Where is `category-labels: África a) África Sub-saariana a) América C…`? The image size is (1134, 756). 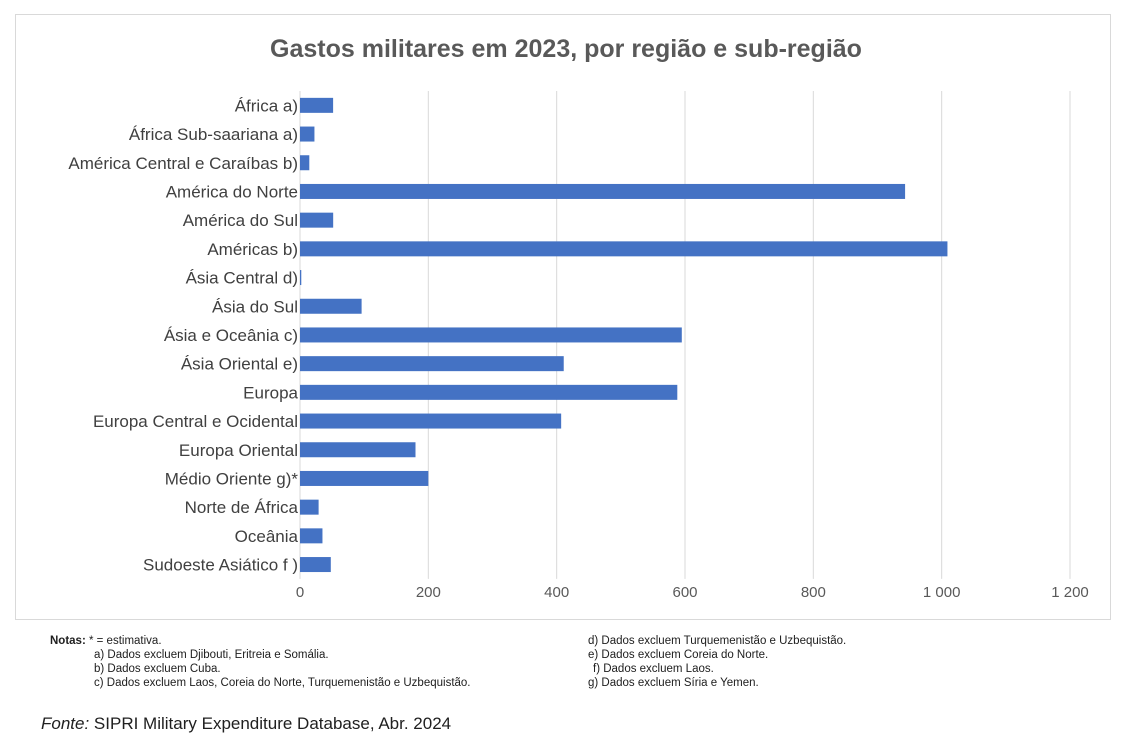 category-labels: África a) África Sub-saariana a) América C… is located at coordinates (183, 335).